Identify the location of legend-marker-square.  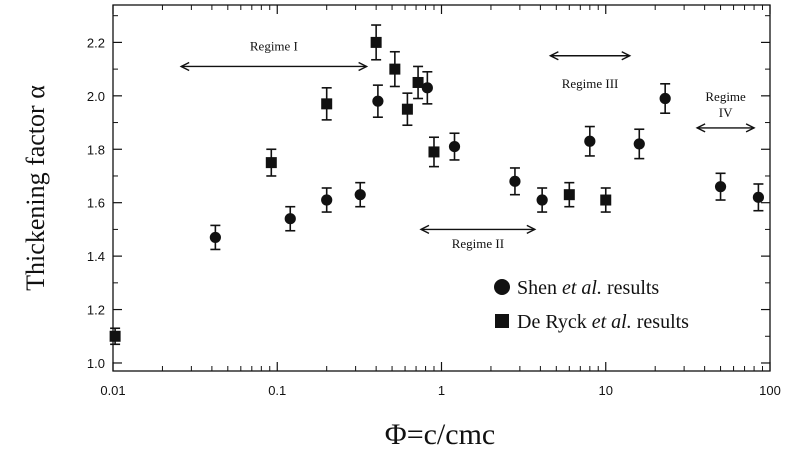
(502, 321).